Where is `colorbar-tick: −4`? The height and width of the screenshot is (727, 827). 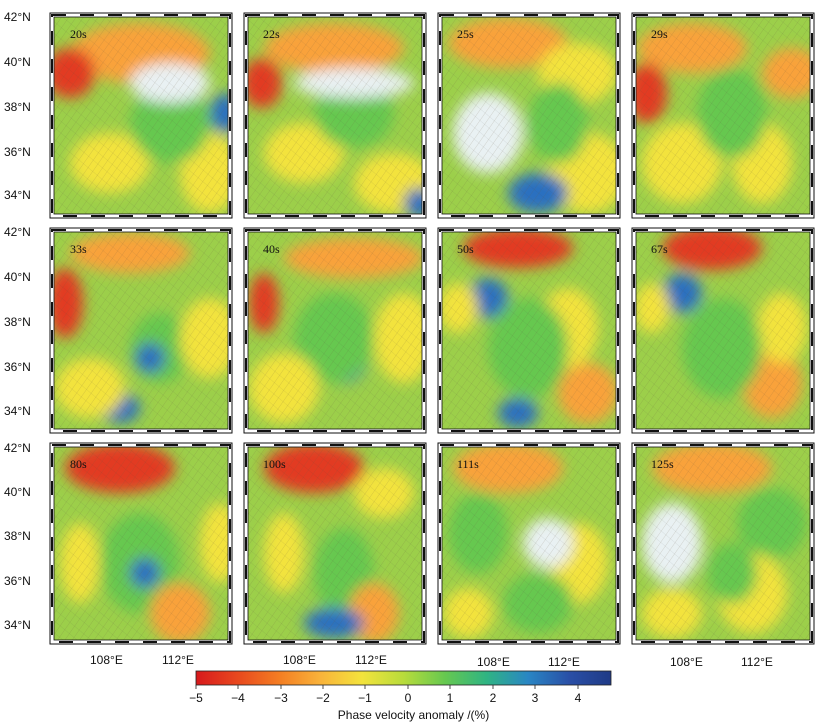 colorbar-tick: −4 is located at coordinates (238, 698).